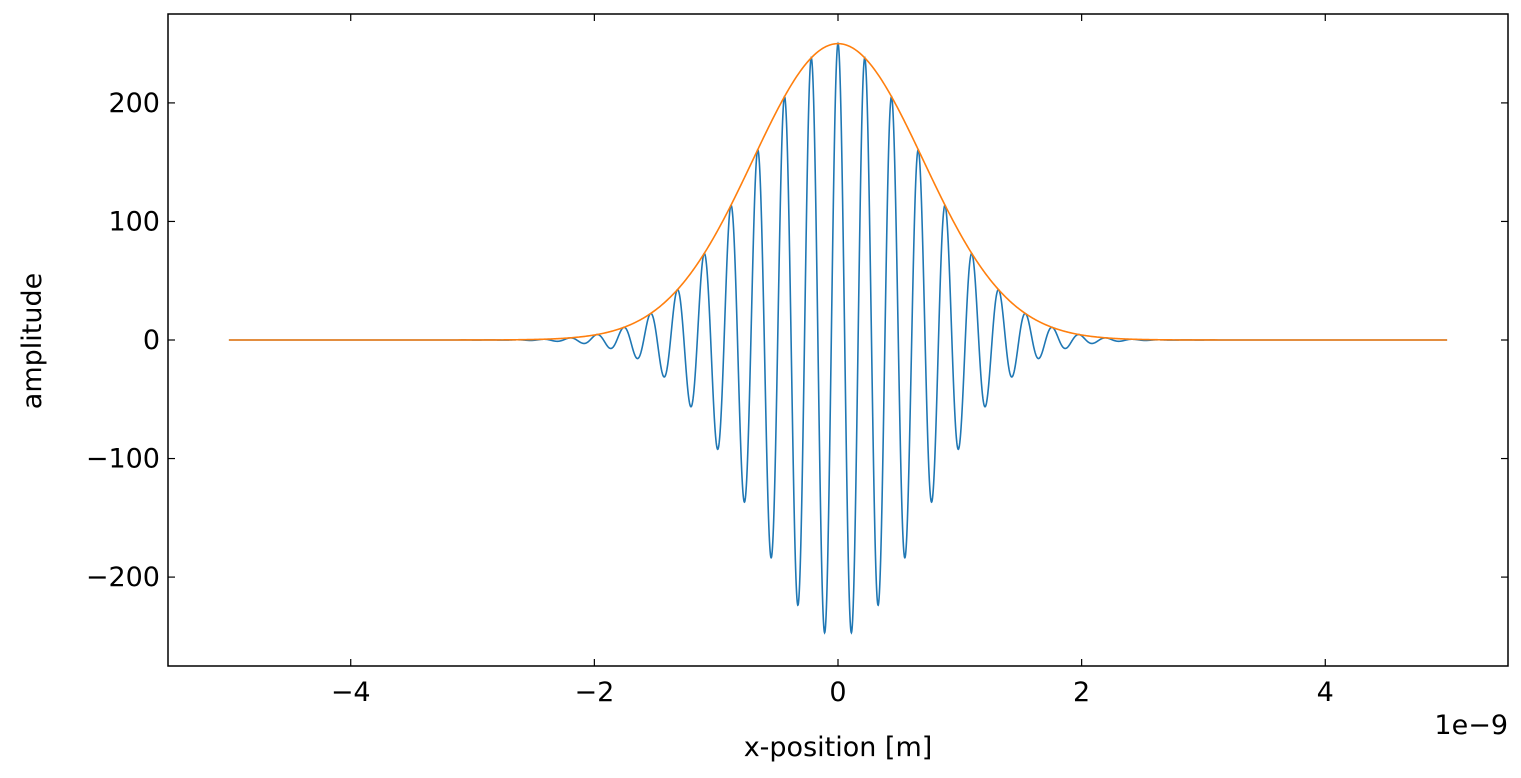 This screenshot has height=778, width=1521. Describe the element at coordinates (1081, 692) in the screenshot. I see `x-tick-label: 2` at that location.